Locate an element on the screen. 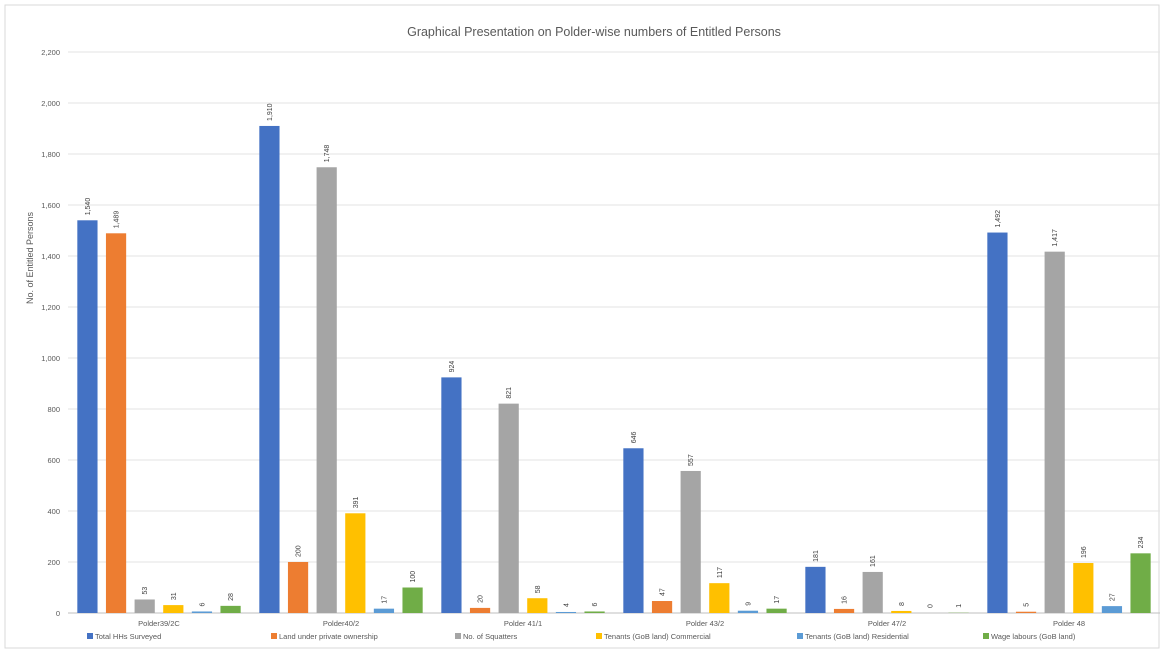 Image resolution: width=1164 pixels, height=658 pixels. data-label: 557 is located at coordinates (691, 460).